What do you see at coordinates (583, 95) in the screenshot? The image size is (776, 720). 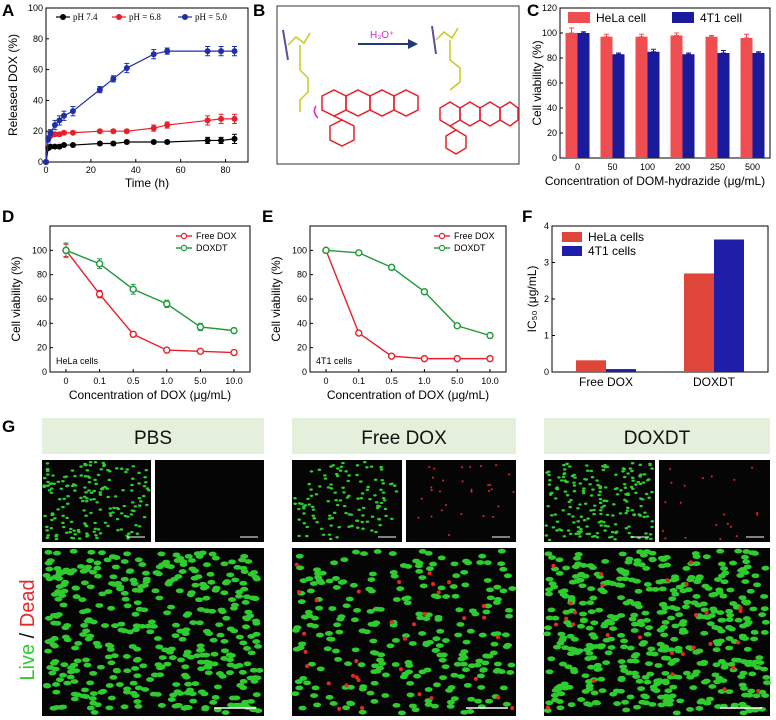 I see `bar` at bounding box center [583, 95].